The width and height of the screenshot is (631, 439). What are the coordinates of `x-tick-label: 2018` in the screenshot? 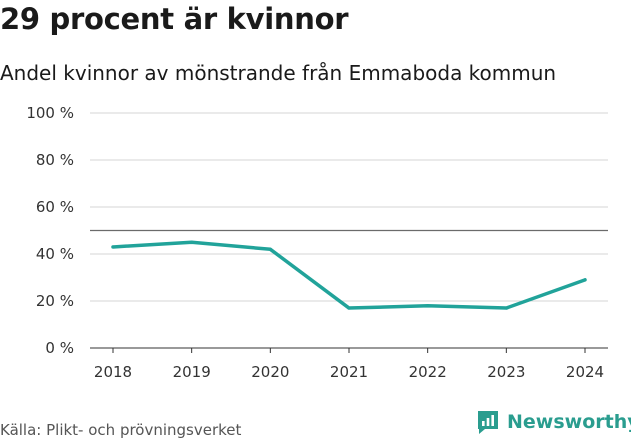 It's located at (113, 372).